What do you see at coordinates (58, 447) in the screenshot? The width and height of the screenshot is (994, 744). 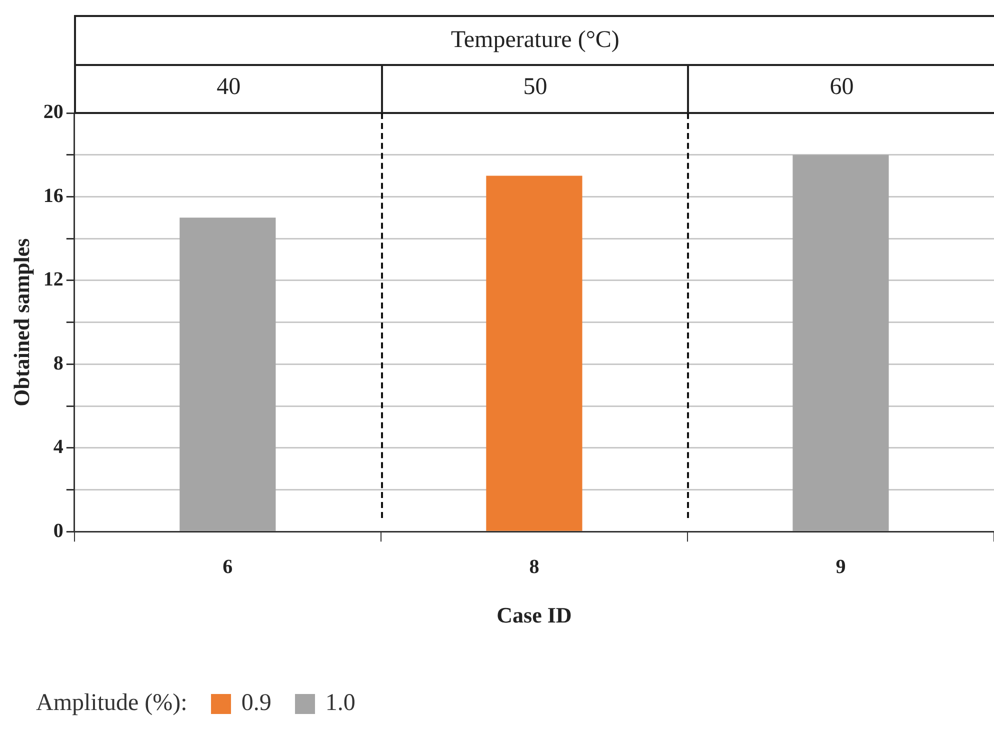 I see `y-tick-label: 4` at bounding box center [58, 447].